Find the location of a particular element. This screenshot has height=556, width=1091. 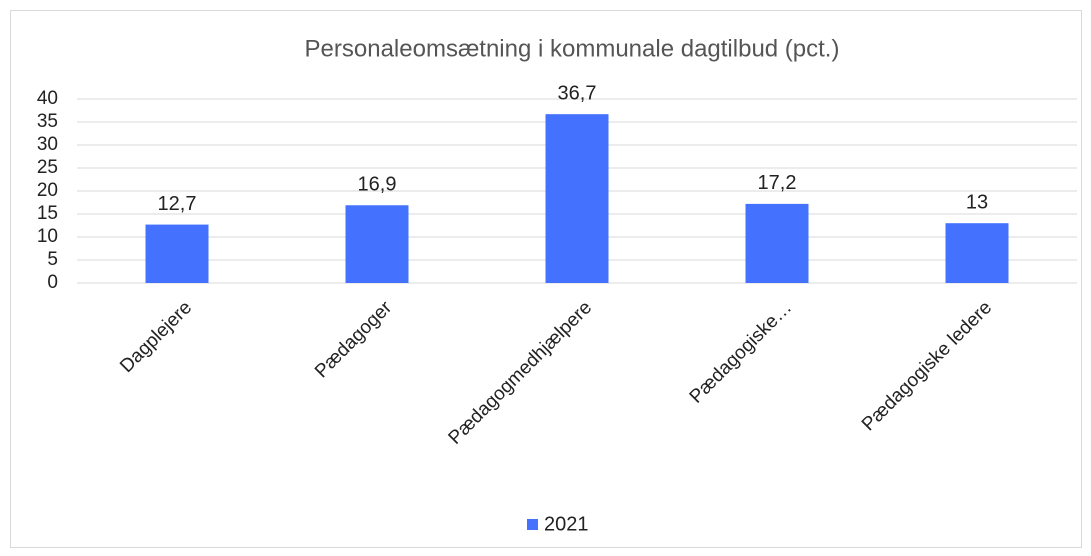

y-tick-label: 5 is located at coordinates (52, 259).